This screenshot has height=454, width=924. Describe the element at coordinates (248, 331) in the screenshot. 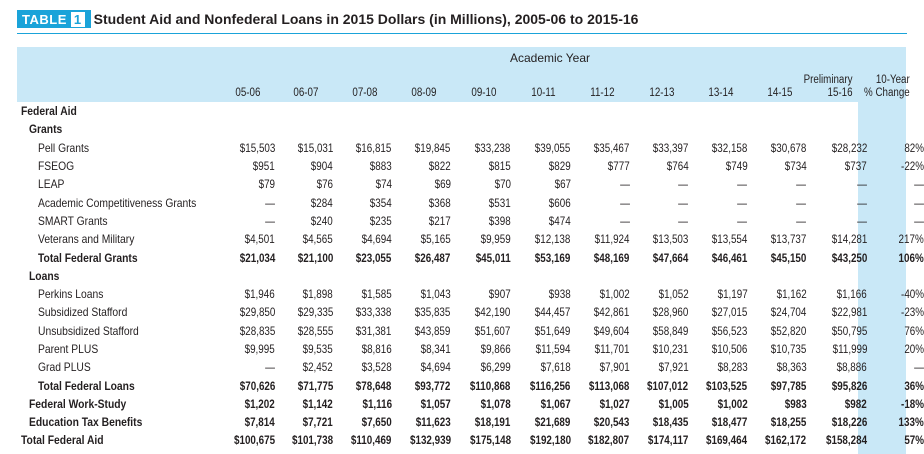

I see `table-cell: $28,835` at that location.